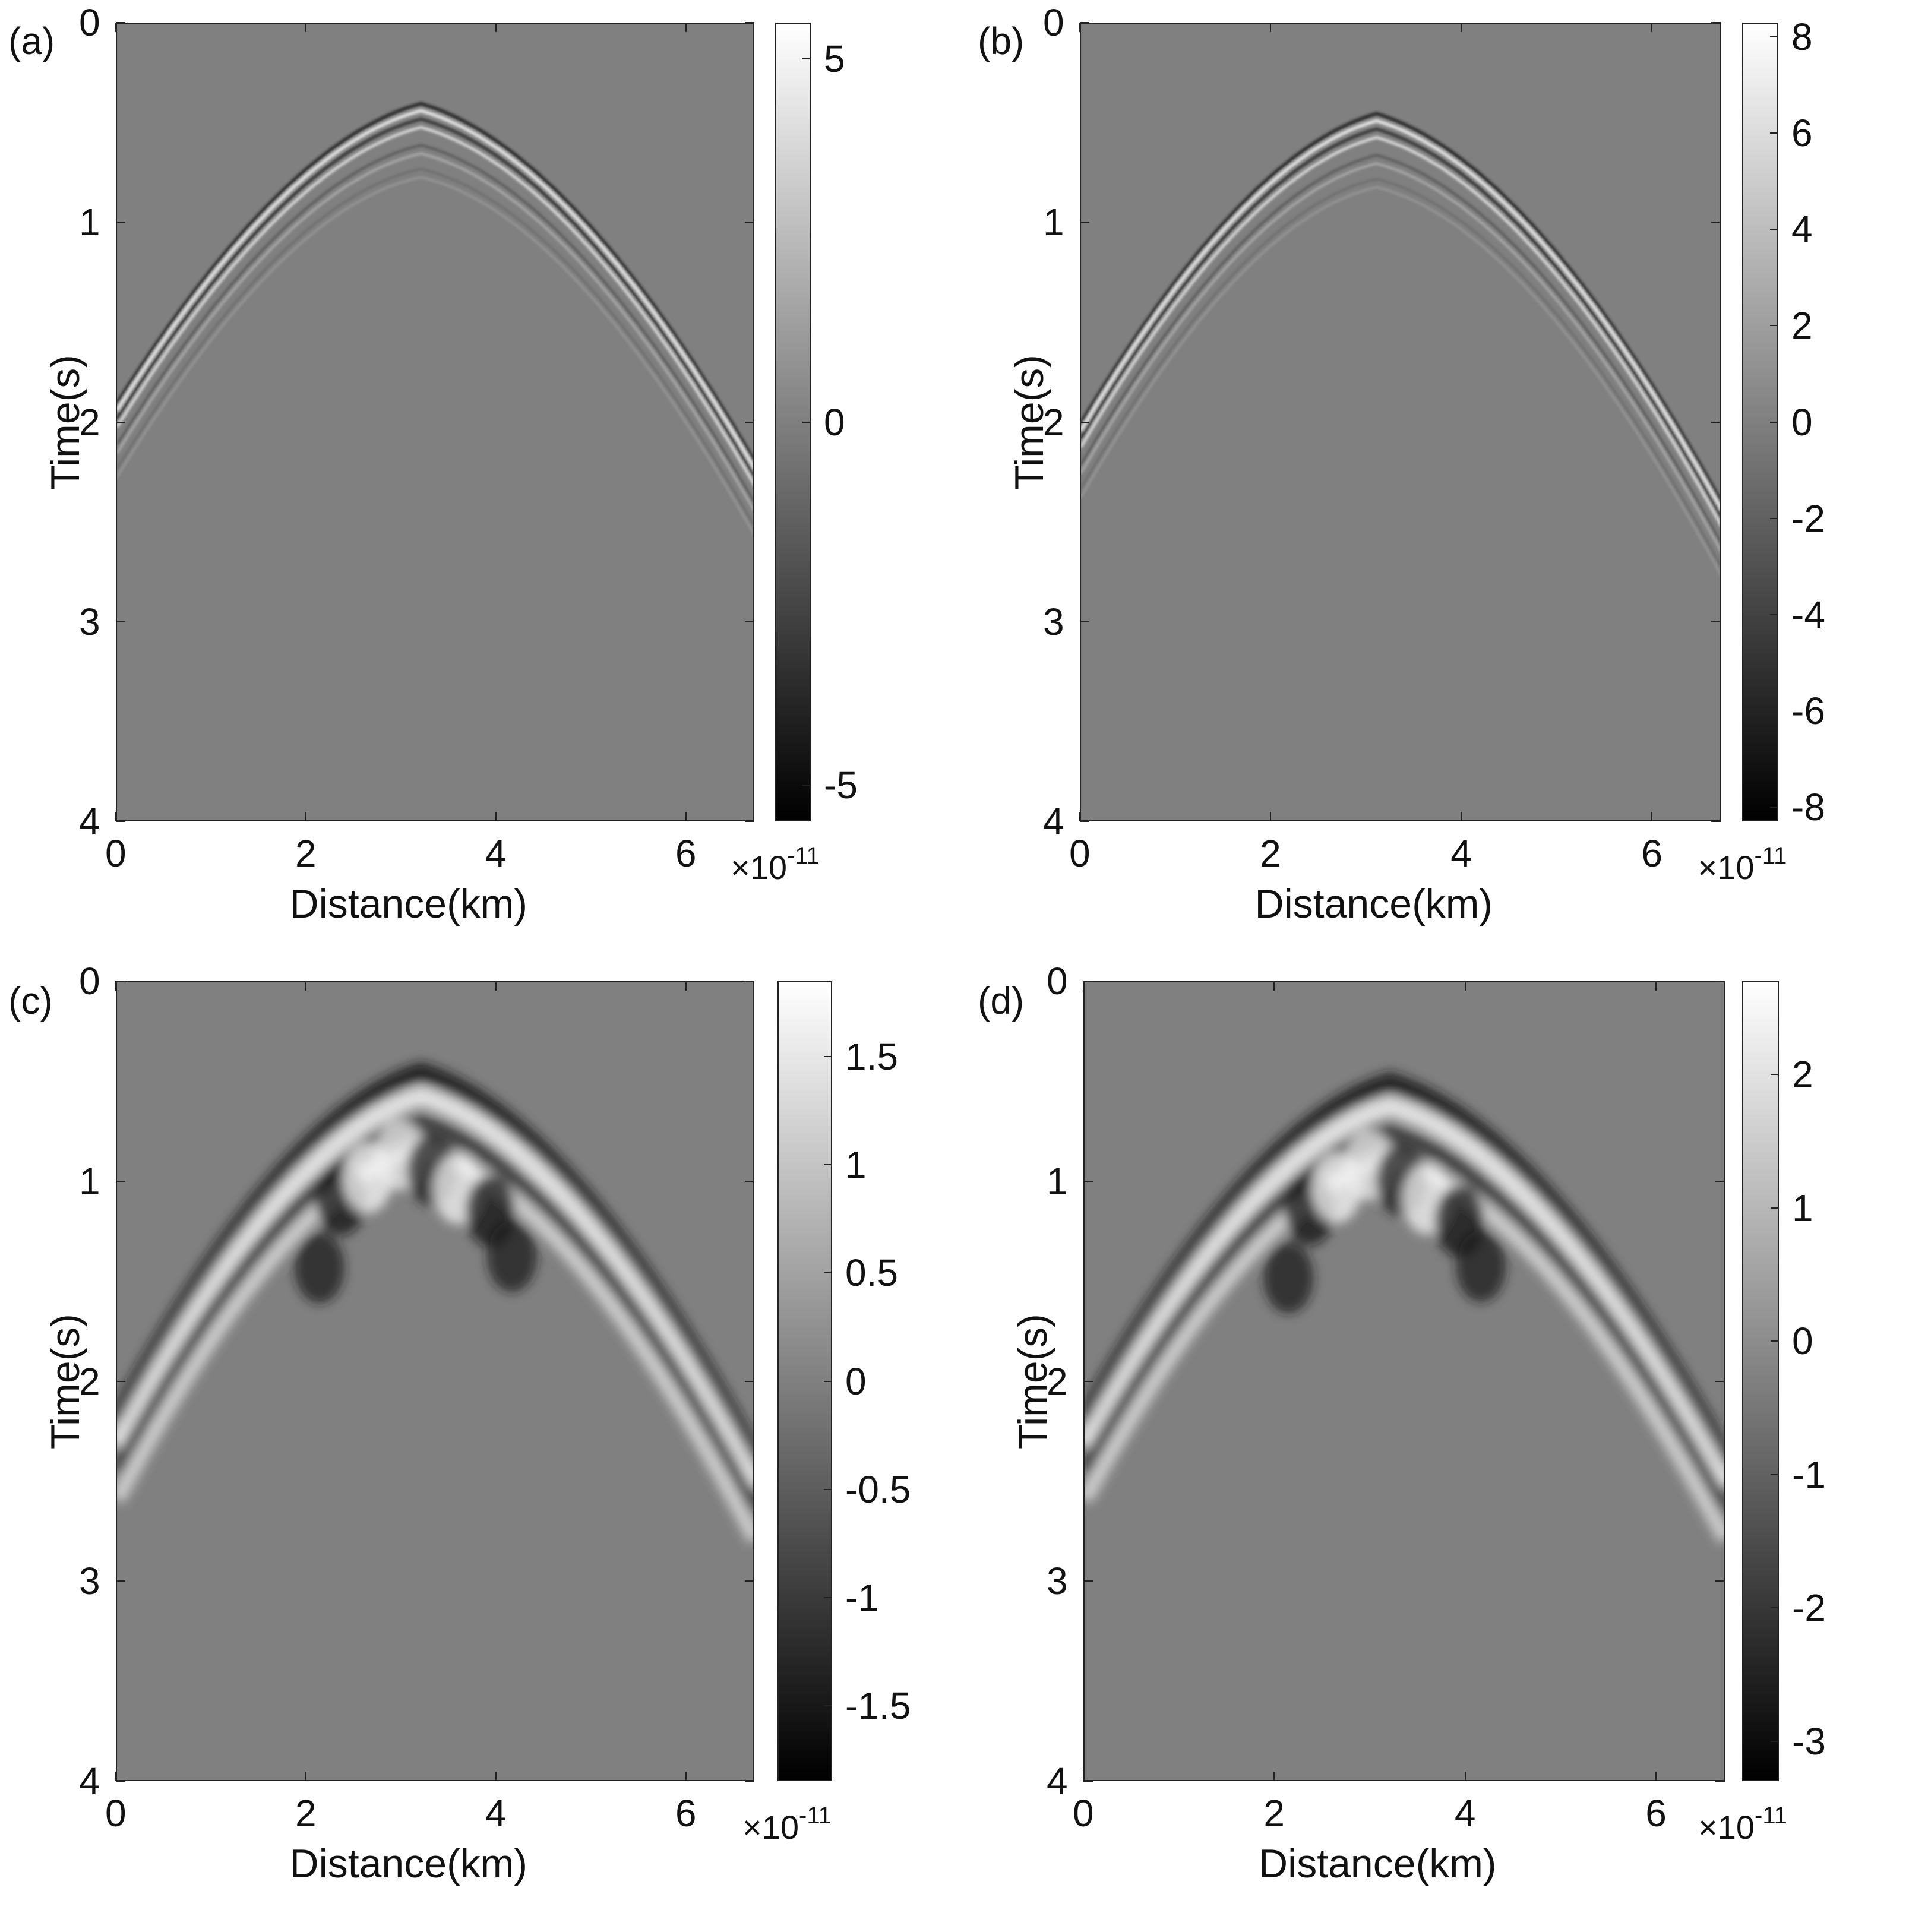 This screenshot has height=1932, width=1928. Describe the element at coordinates (1053, 821) in the screenshot. I see `y-tick-label: 4` at that location.